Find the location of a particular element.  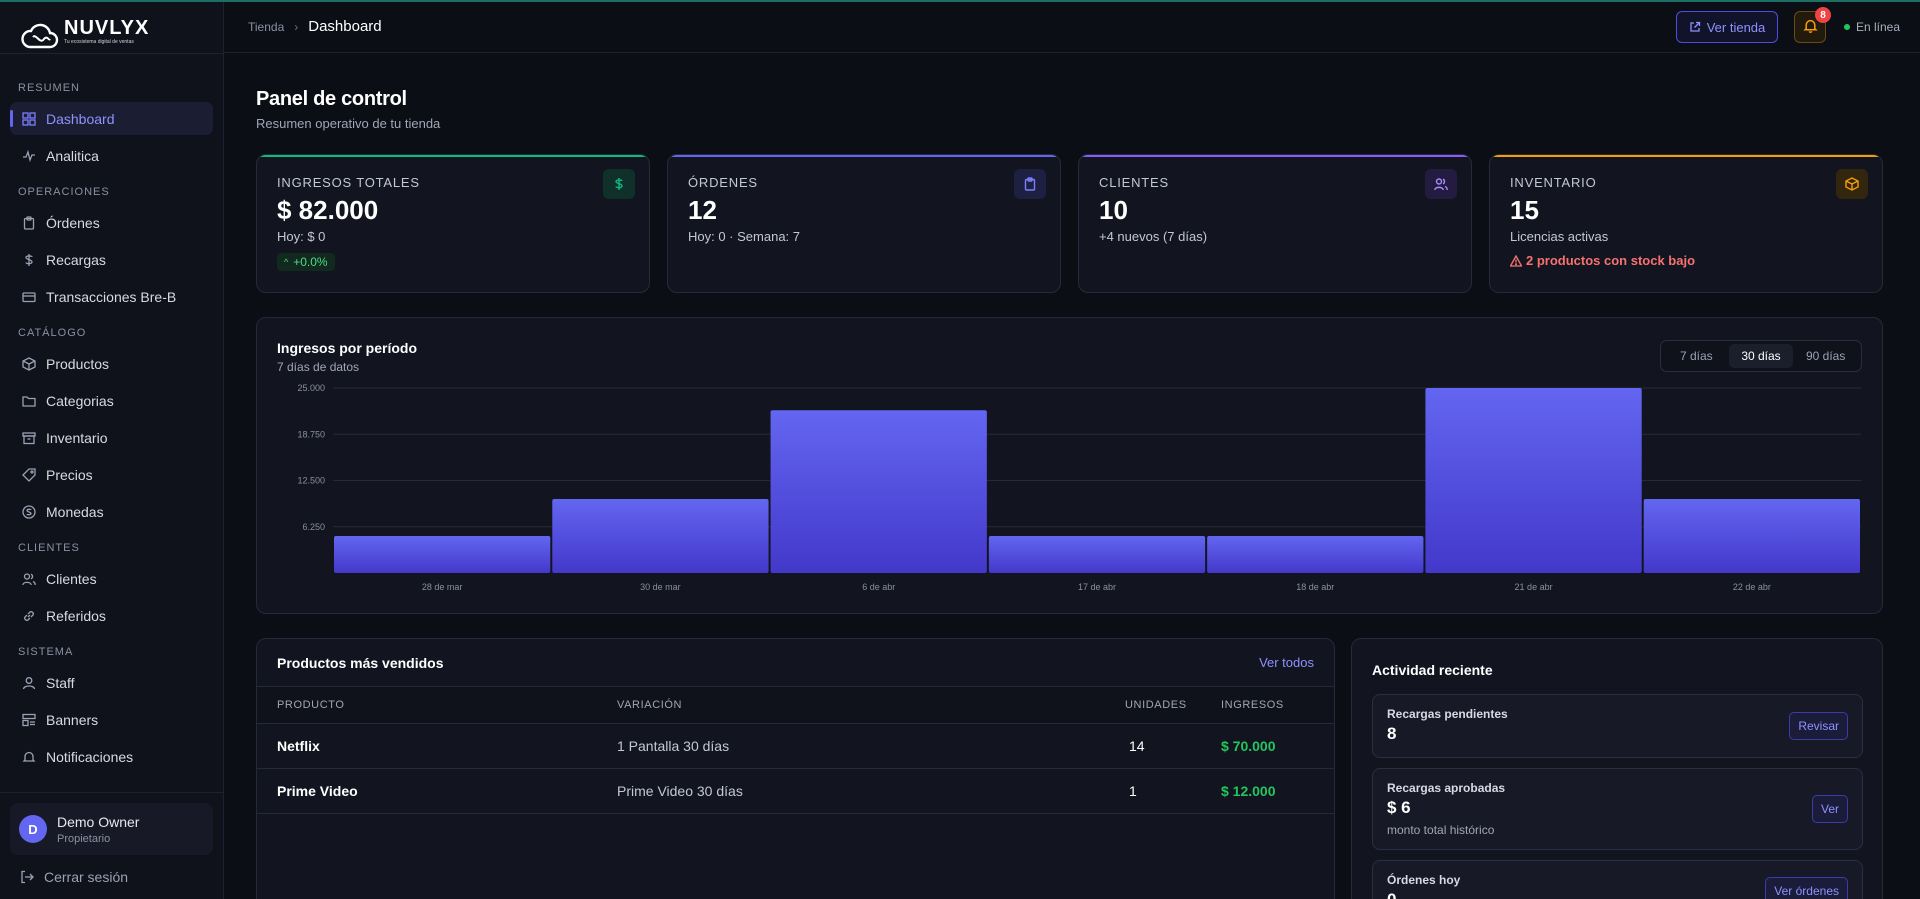

sidebar-item-dashboard: Dashboard is located at coordinates (111, 118).